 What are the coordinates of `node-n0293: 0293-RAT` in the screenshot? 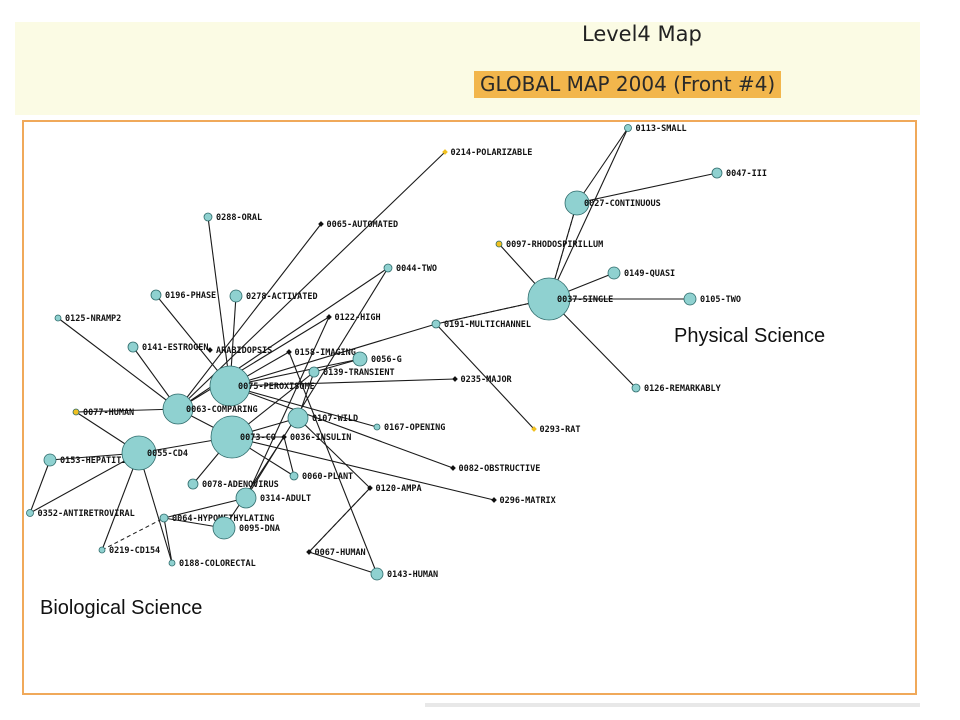 It's located at (555, 430).